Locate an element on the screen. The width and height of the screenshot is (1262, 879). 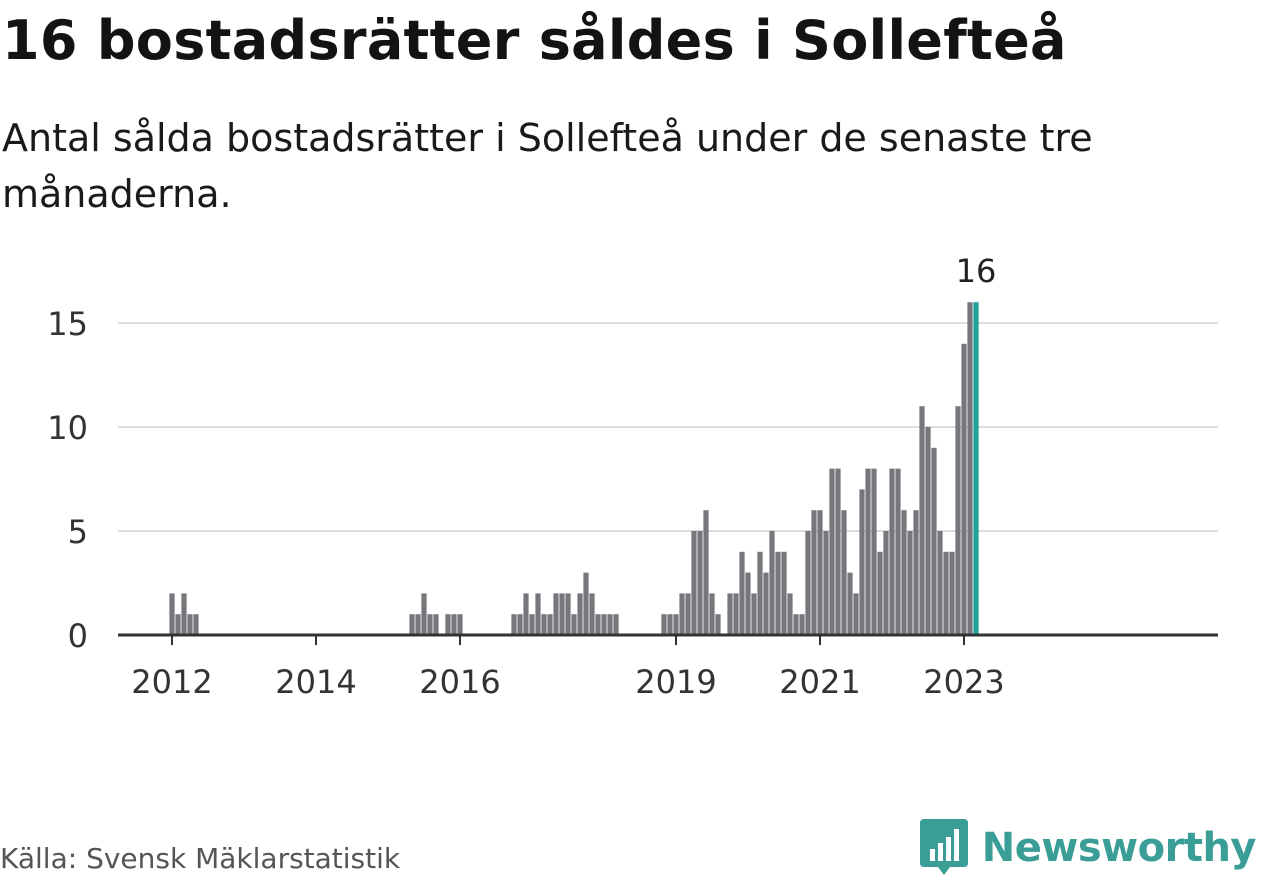
x-tick-label: 2021 is located at coordinates (819, 682).